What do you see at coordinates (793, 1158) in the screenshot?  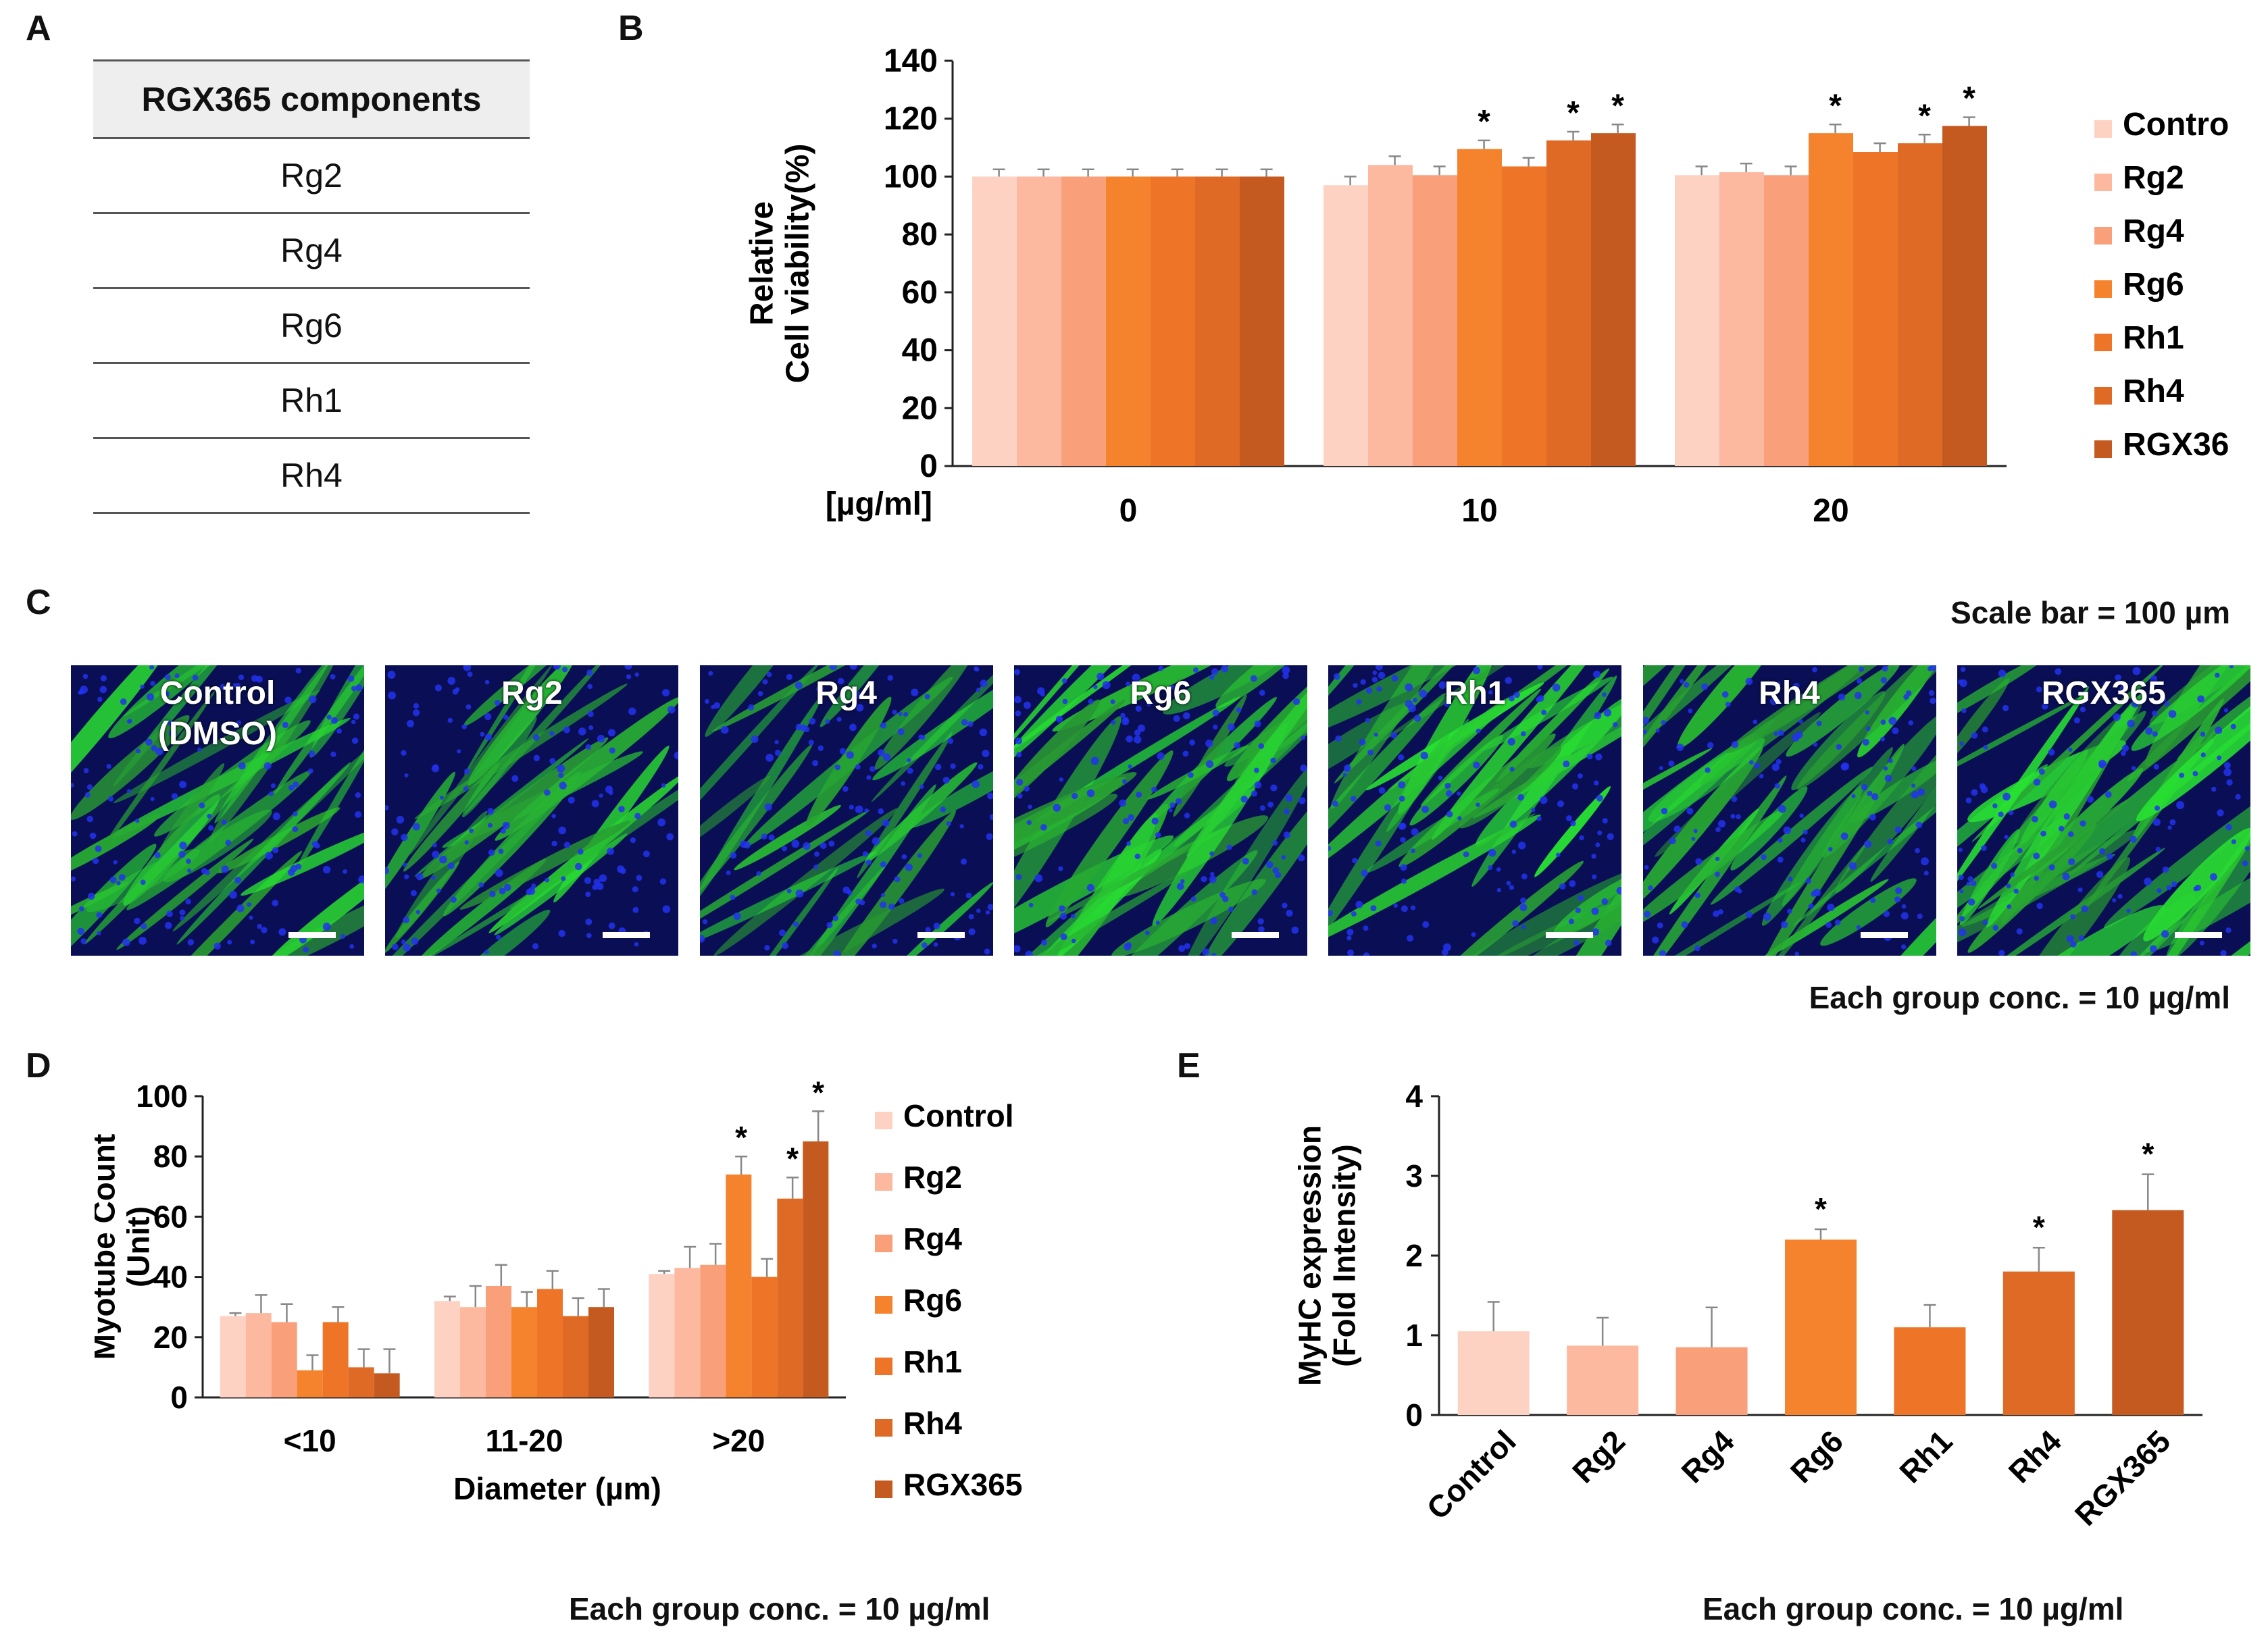 I see `significance-marker: *` at bounding box center [793, 1158].